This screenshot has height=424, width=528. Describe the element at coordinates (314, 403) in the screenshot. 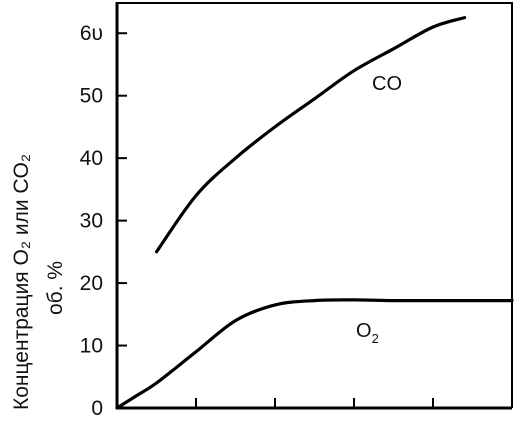

I see `x-axis-ticks` at that location.